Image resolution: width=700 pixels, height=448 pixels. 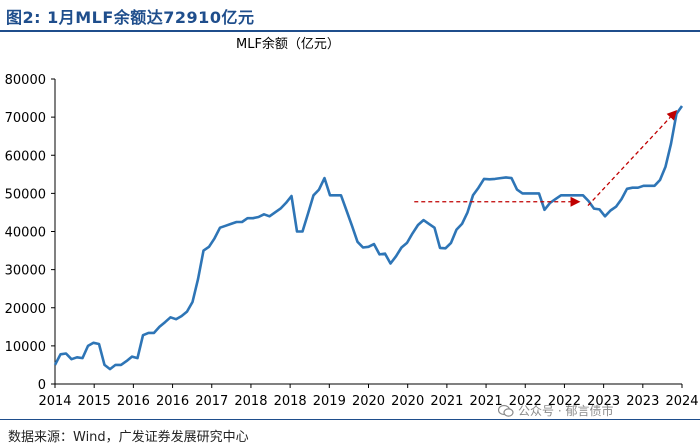 What do you see at coordinates (566, 411) in the screenshot?
I see `watermark-text: 公众号 · 郁言债市` at bounding box center [566, 411].